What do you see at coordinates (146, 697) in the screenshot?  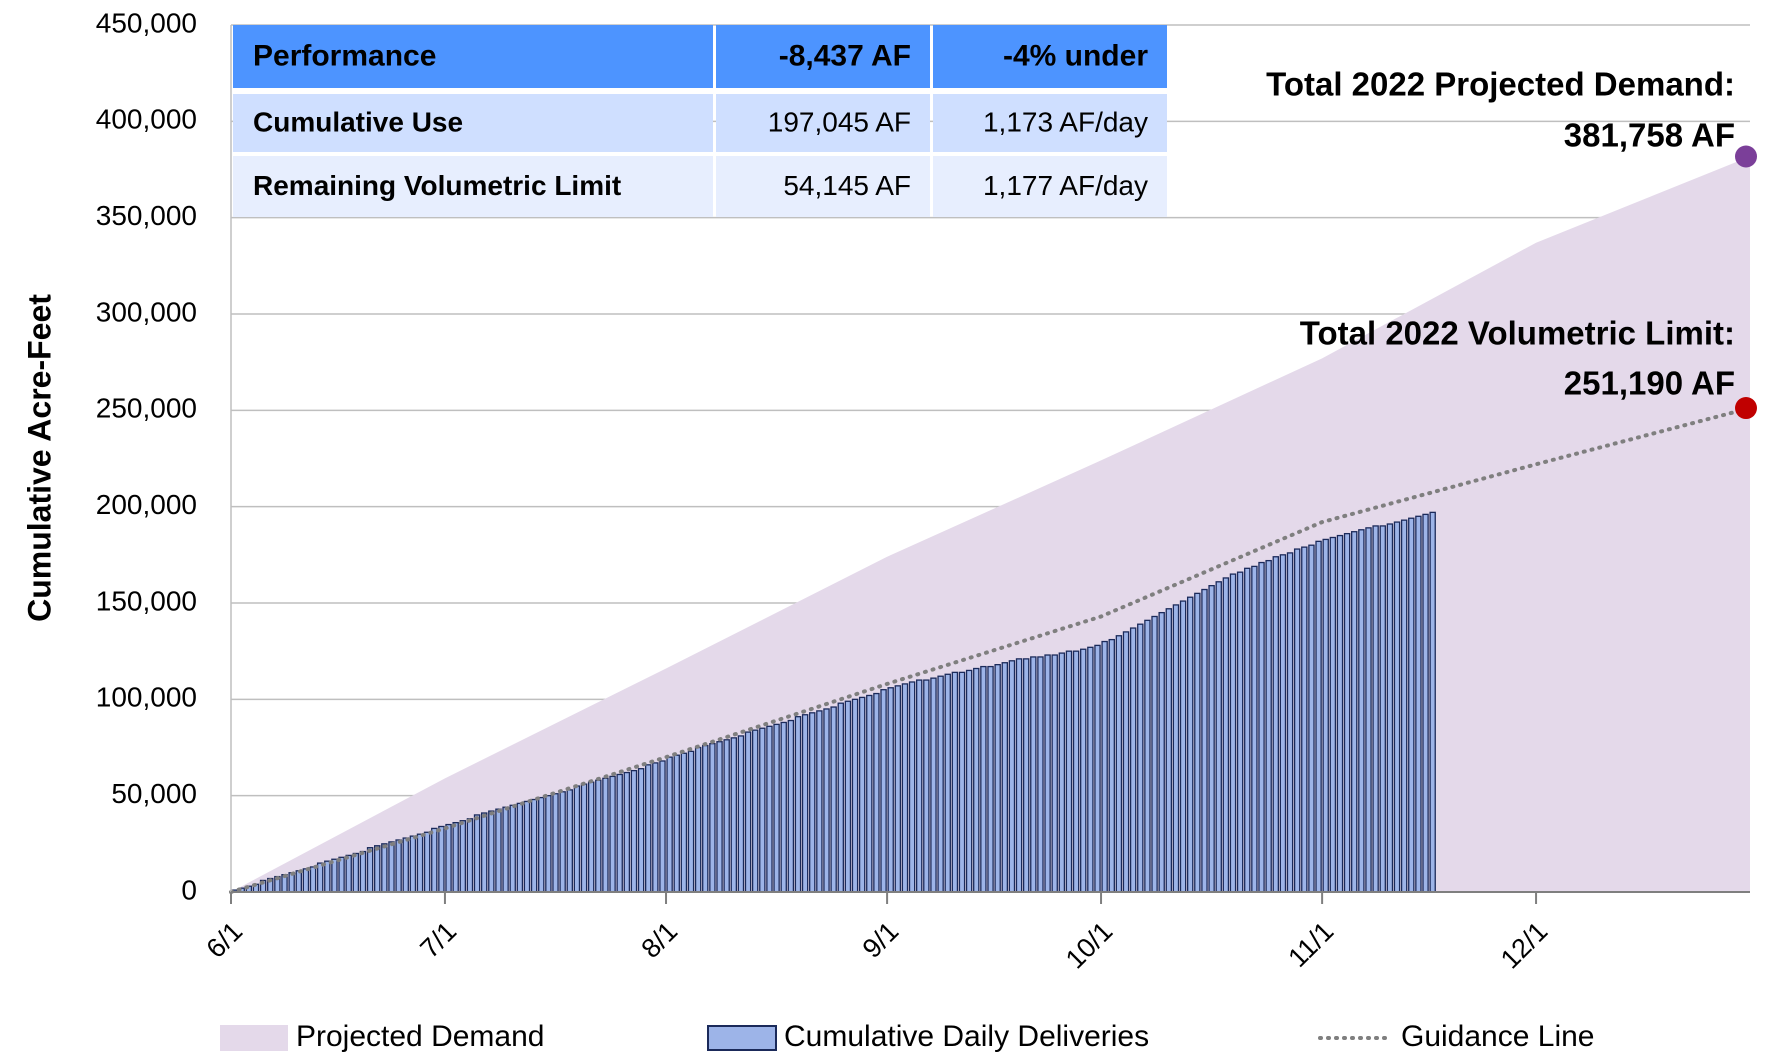 I see `y-tick-label: 100,000` at bounding box center [146, 697].